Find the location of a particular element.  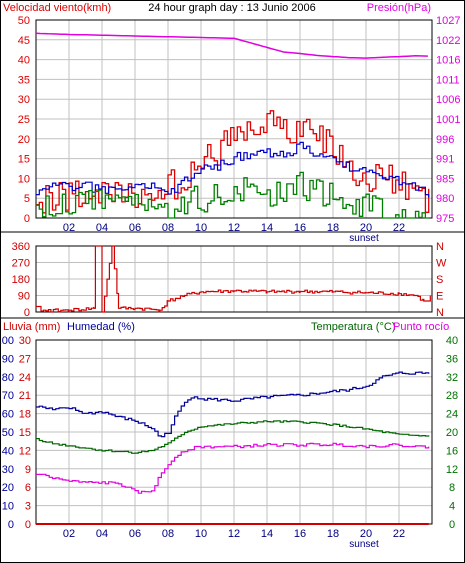

humidity-tick-label: 20 is located at coordinates (8, 488).